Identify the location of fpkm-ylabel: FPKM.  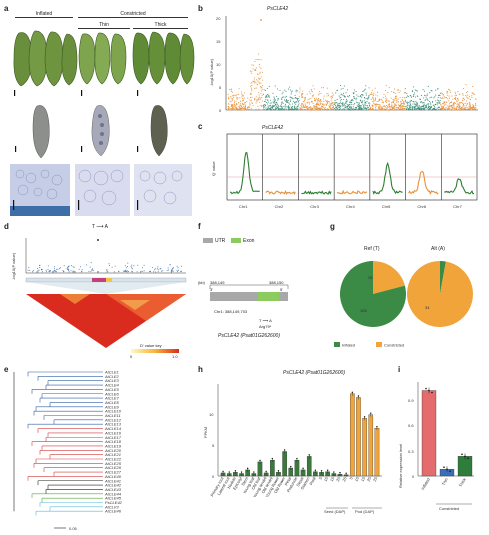
(205, 432).